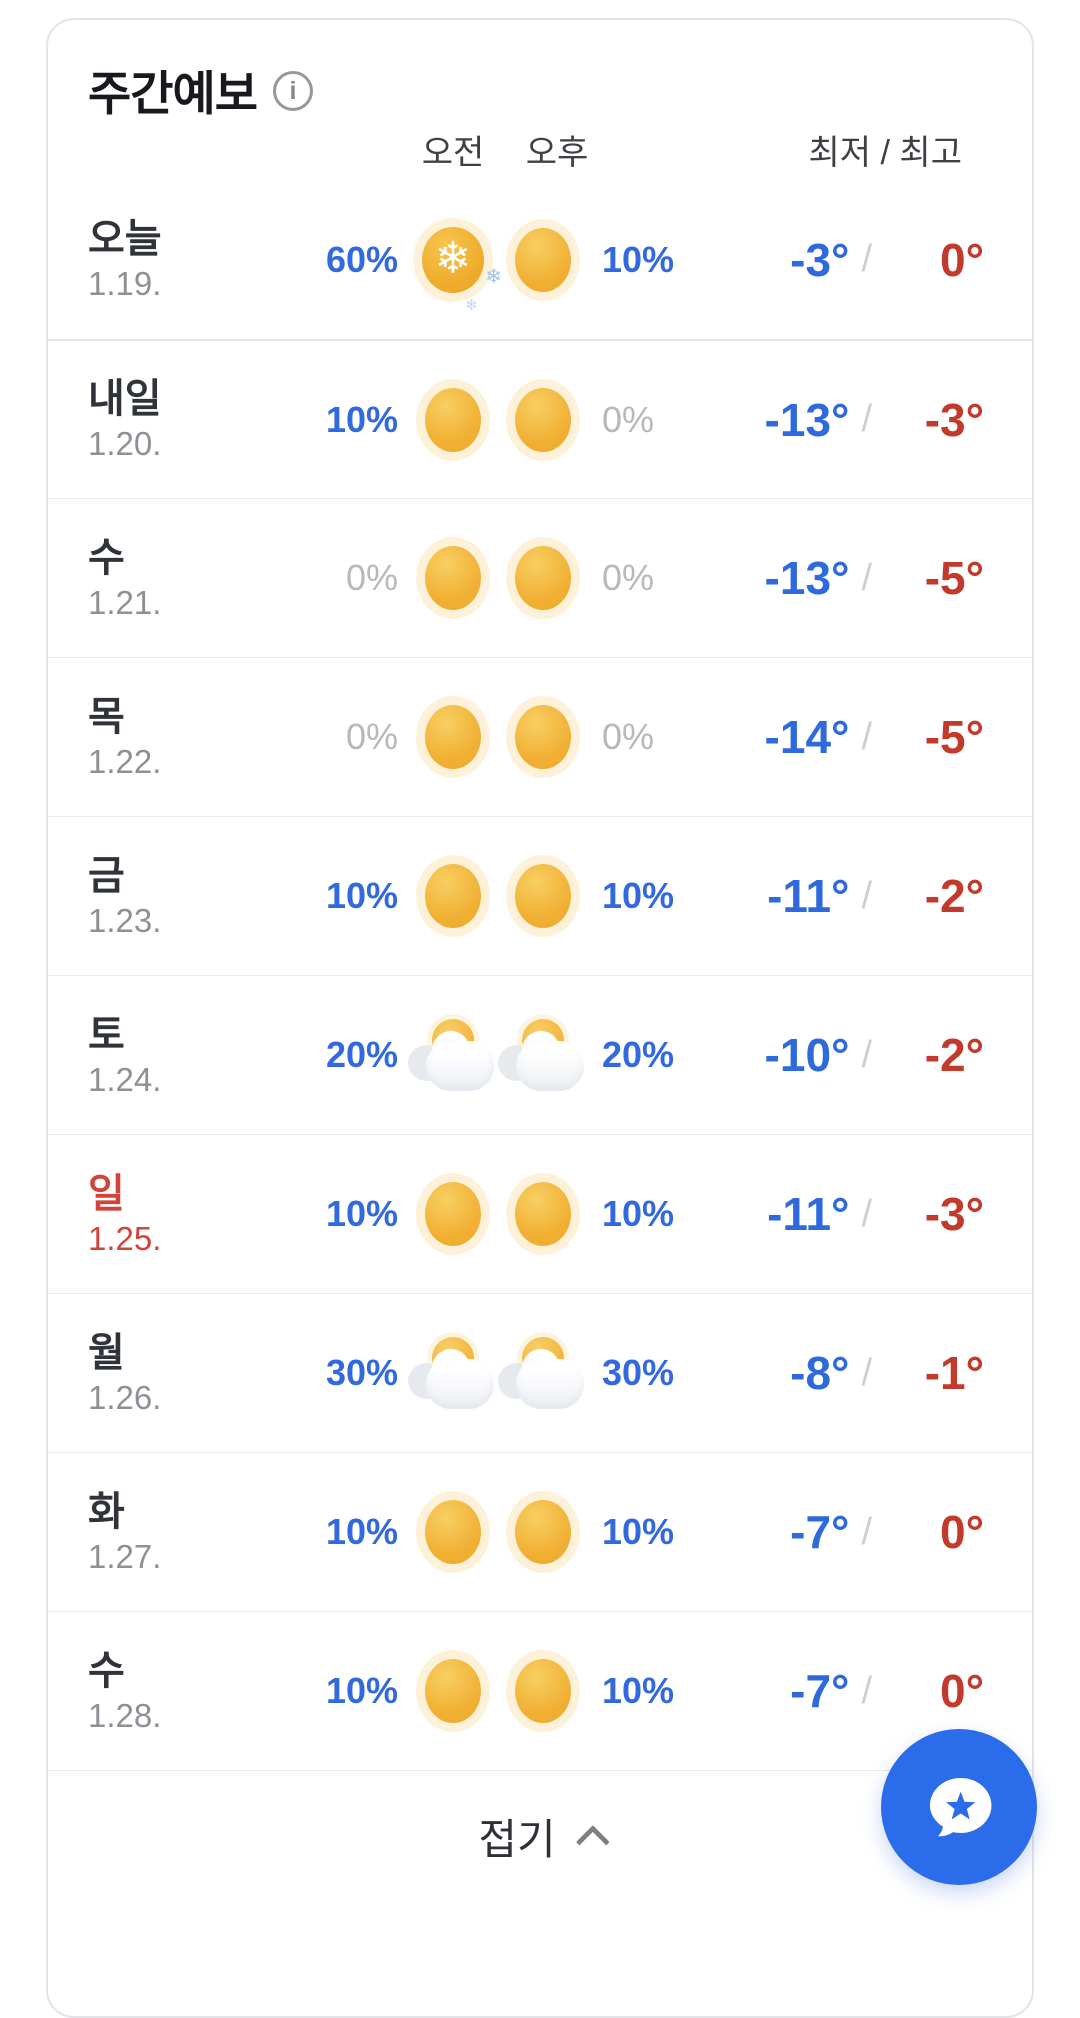 Image resolution: width=1080 pixels, height=2018 pixels. What do you see at coordinates (106, 875) in the screenshot?
I see `day-label: 금` at bounding box center [106, 875].